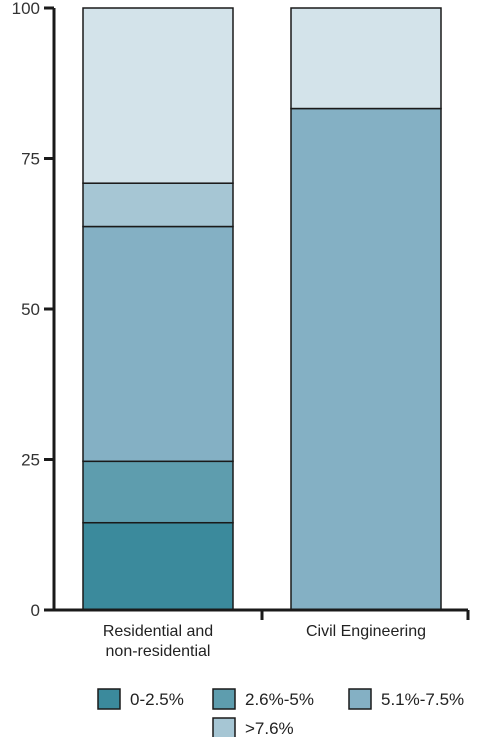  I want to click on x-category-label: Civil Engineering, so click(366, 631).